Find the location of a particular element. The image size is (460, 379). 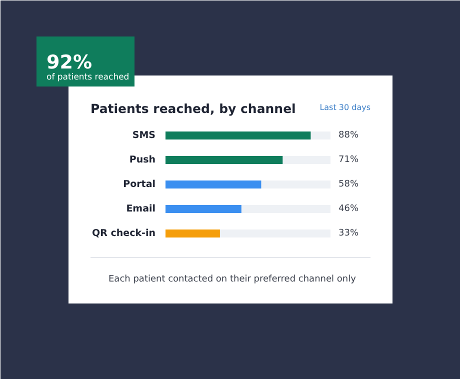

y-tick-label: QR check-in is located at coordinates (124, 233).